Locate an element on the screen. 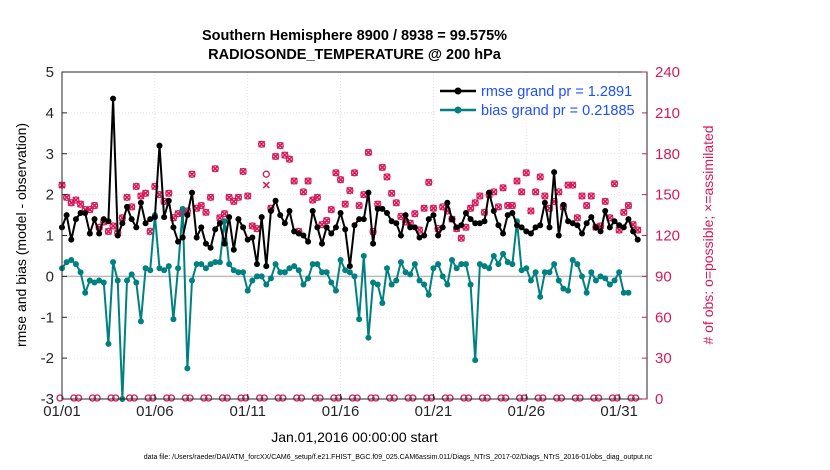 The height and width of the screenshot is (470, 830). chart-subtitle: RADIOSONDE_TEMPERATURE @ 200 hPa is located at coordinates (355, 55).